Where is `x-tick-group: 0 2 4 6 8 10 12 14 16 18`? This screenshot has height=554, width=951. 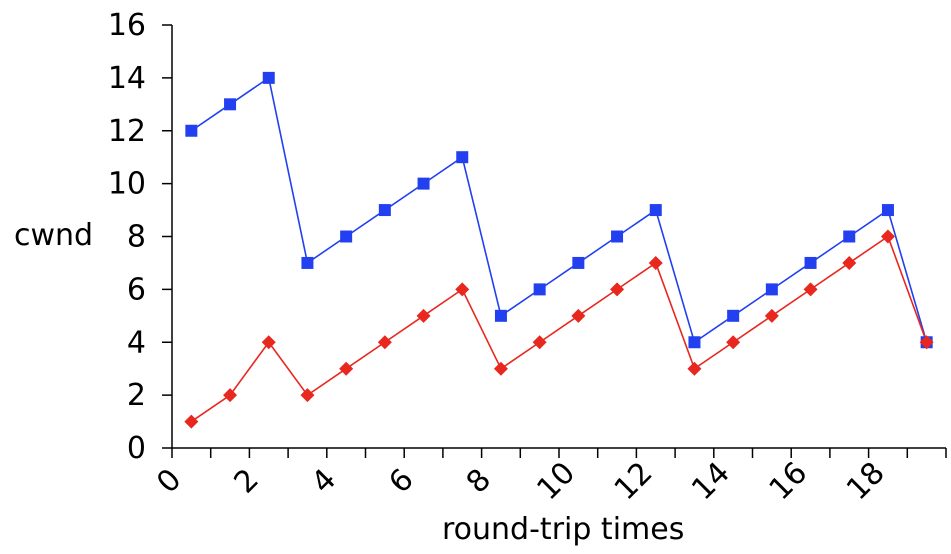 x-tick-group: 0 2 4 6 8 10 12 14 16 18 is located at coordinates (548, 477).